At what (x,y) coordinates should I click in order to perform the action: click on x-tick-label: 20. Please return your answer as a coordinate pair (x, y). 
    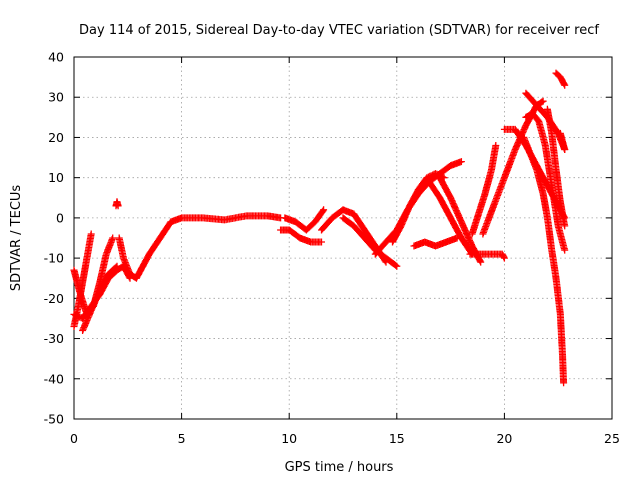
    Looking at the image, I should click on (504, 438).